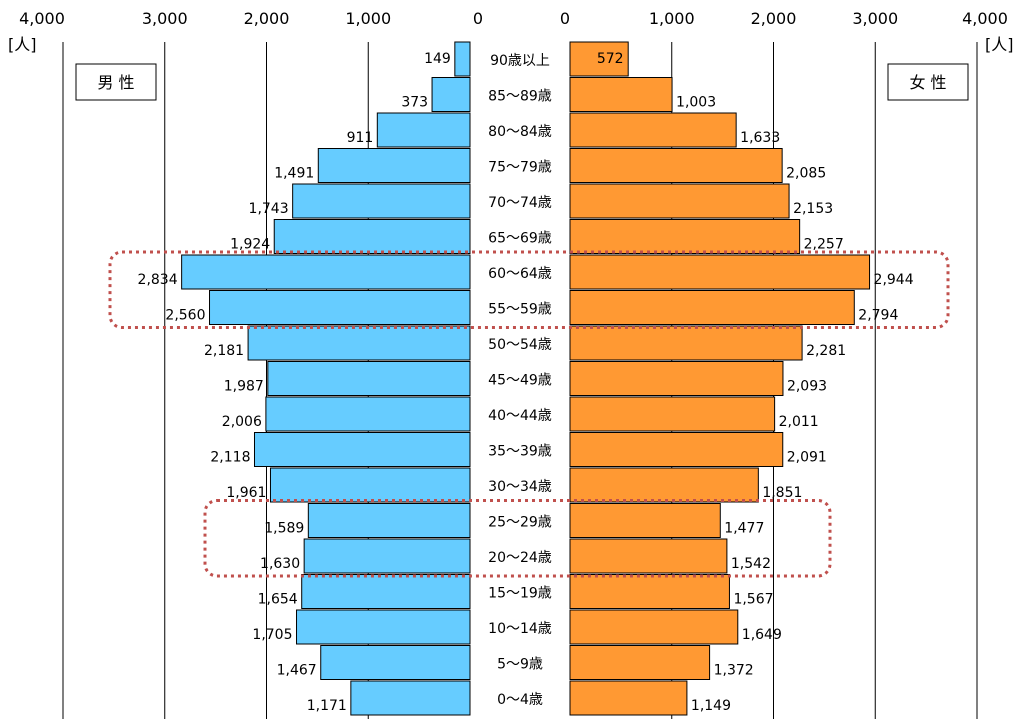 The width and height of the screenshot is (1026, 719). Describe the element at coordinates (711, 706) in the screenshot. I see `female-value-label: 1,149` at that location.